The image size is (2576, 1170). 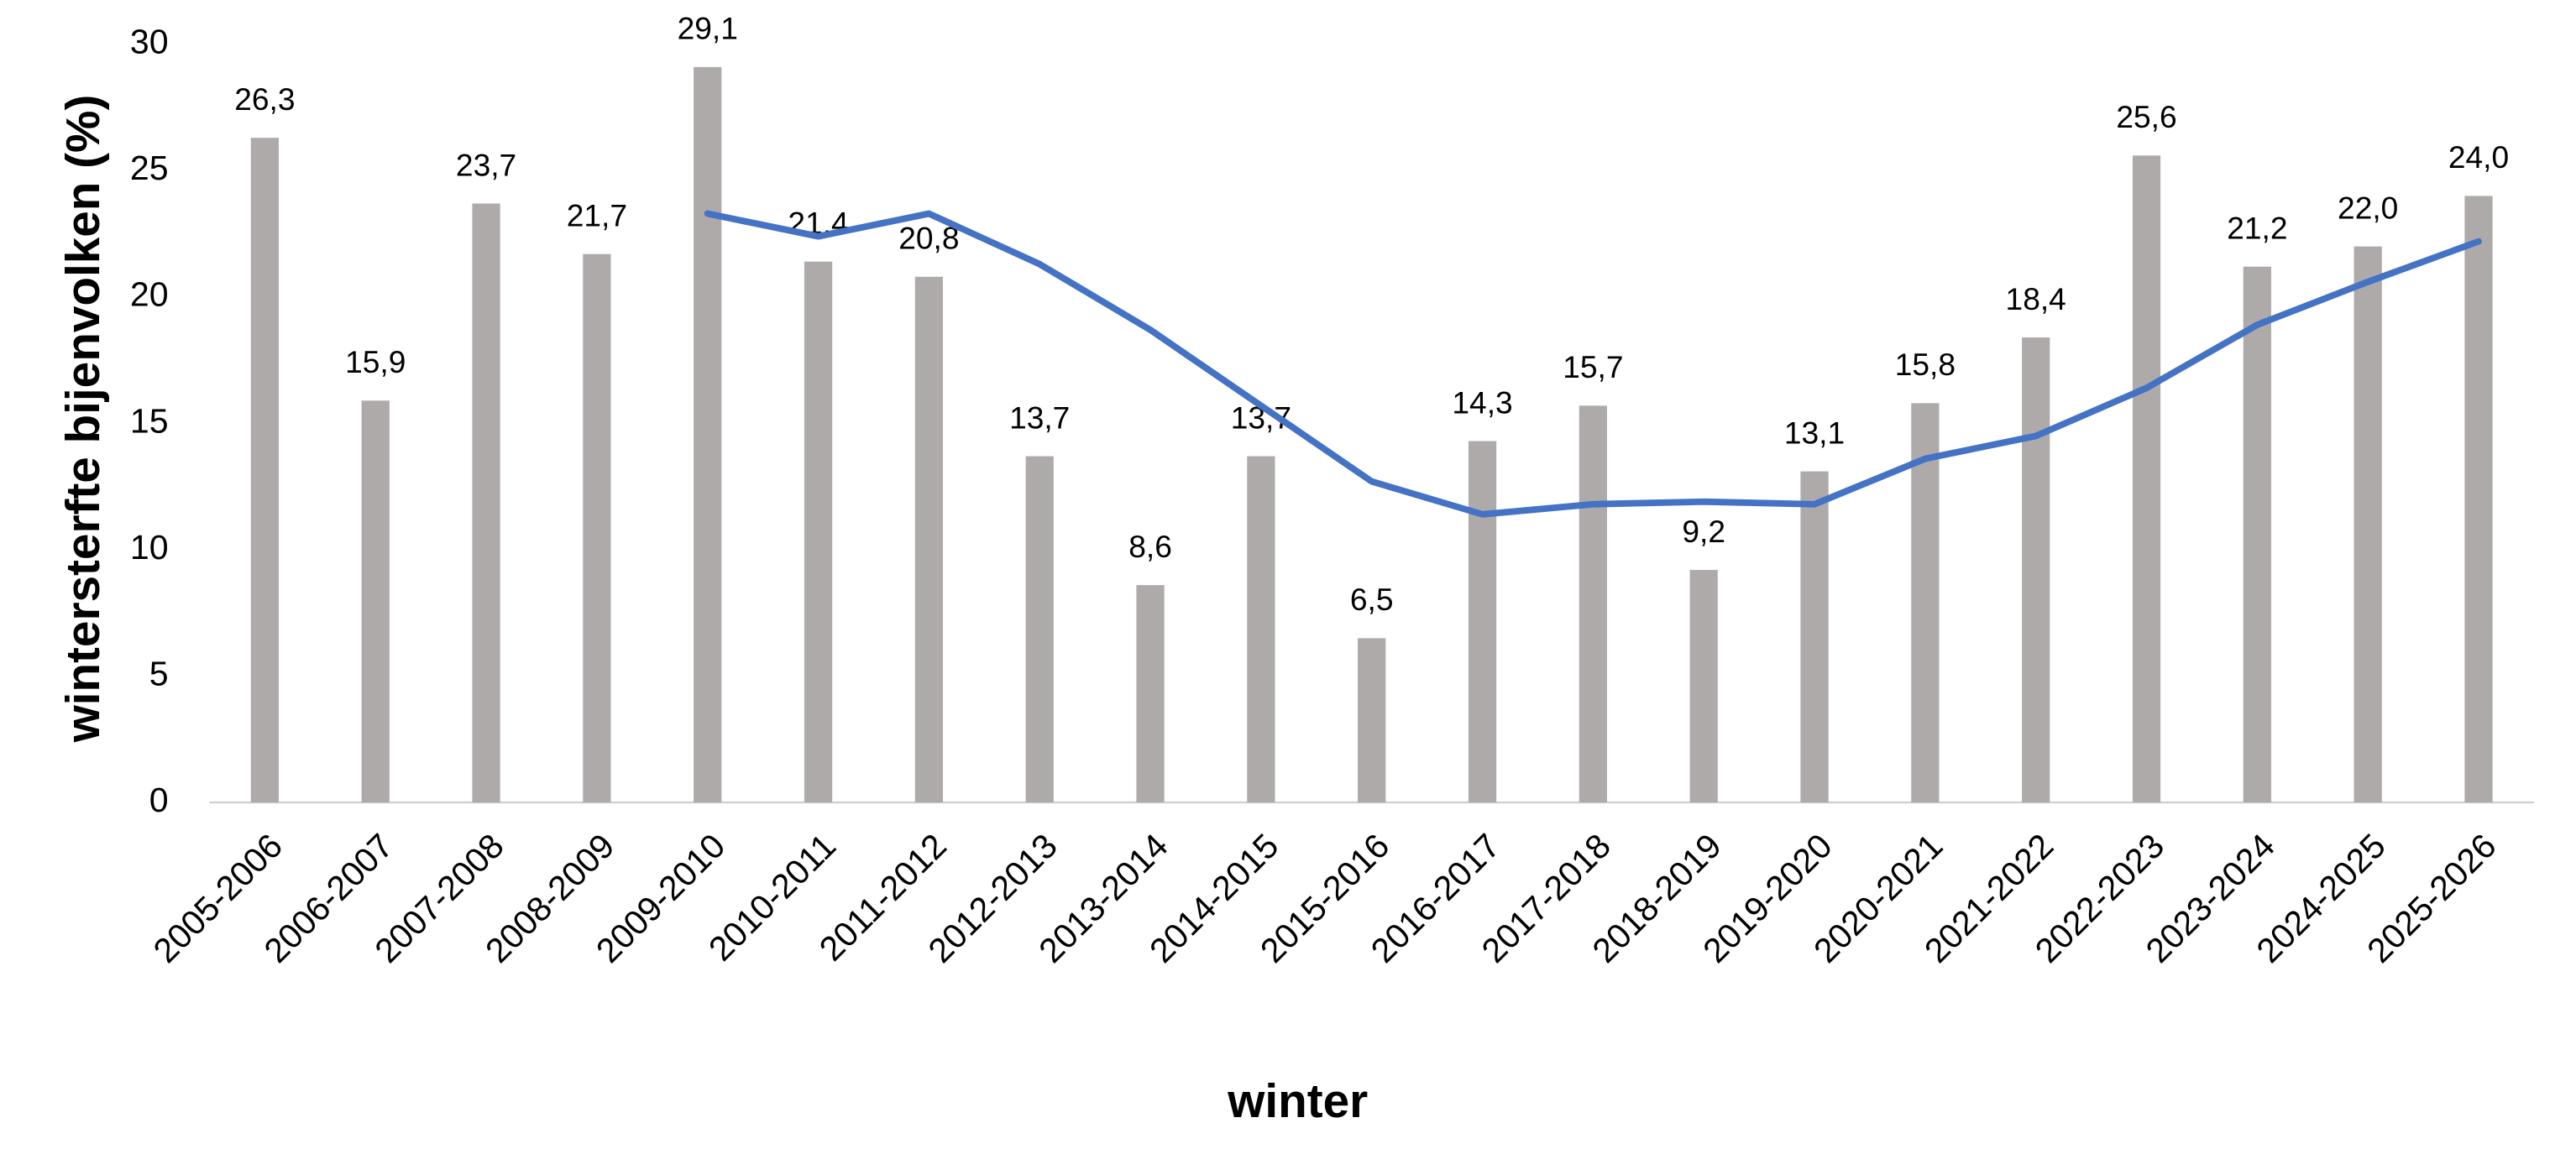 What do you see at coordinates (1704, 531) in the screenshot?
I see `data-label: 9,2` at bounding box center [1704, 531].